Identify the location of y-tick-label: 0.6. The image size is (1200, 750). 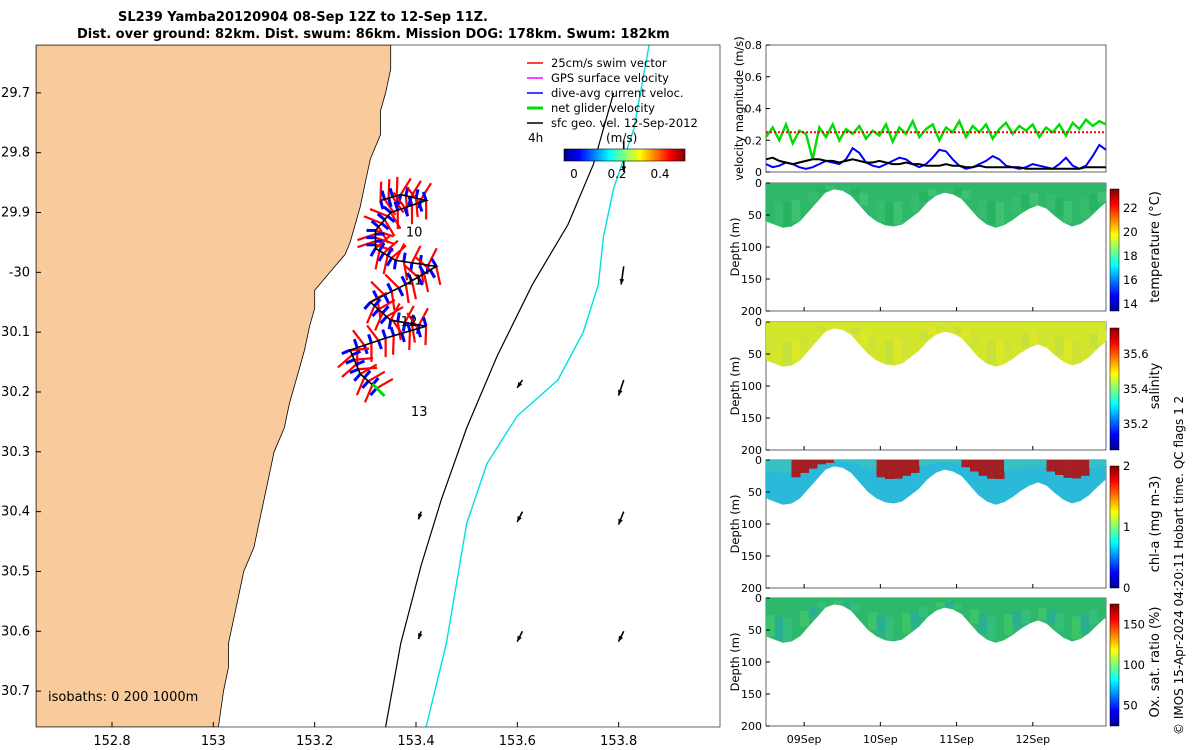
(754, 77).